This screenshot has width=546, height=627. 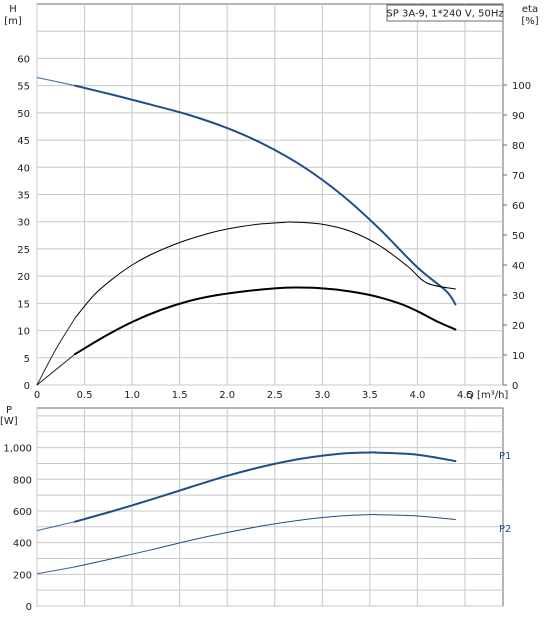 What do you see at coordinates (265, 270) in the screenshot?
I see `eta-curve-thin` at bounding box center [265, 270].